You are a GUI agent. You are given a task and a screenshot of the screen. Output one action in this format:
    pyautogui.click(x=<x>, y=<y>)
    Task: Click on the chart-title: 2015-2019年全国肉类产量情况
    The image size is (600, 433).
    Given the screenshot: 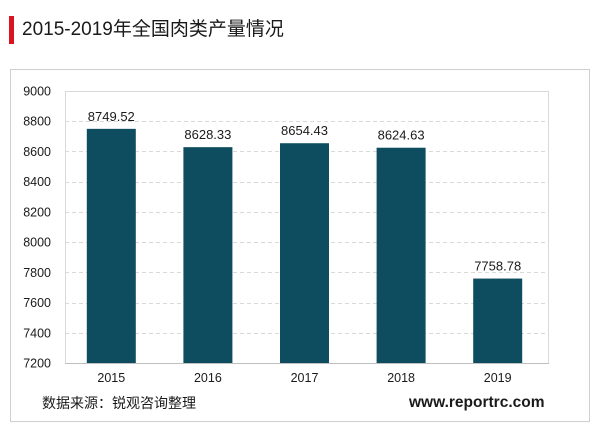 What is the action you would take?
    pyautogui.click(x=153, y=29)
    